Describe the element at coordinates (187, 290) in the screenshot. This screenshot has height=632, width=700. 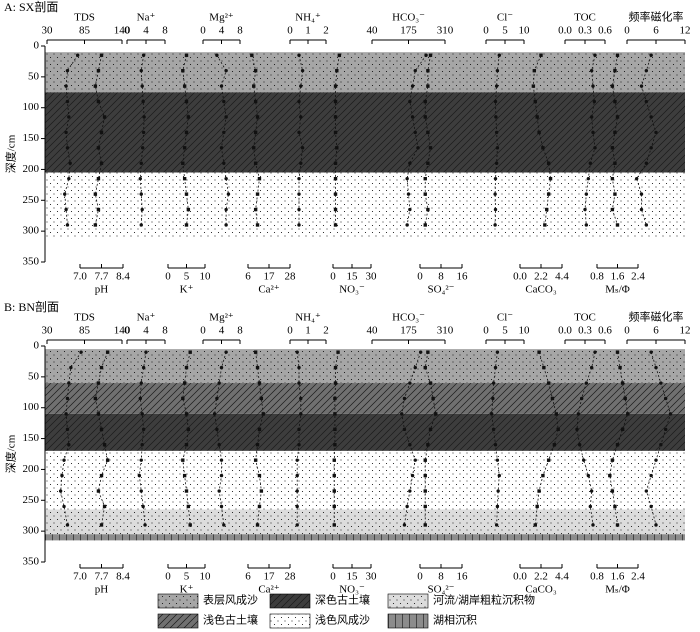
I see `variable-name: K⁺` at that location.